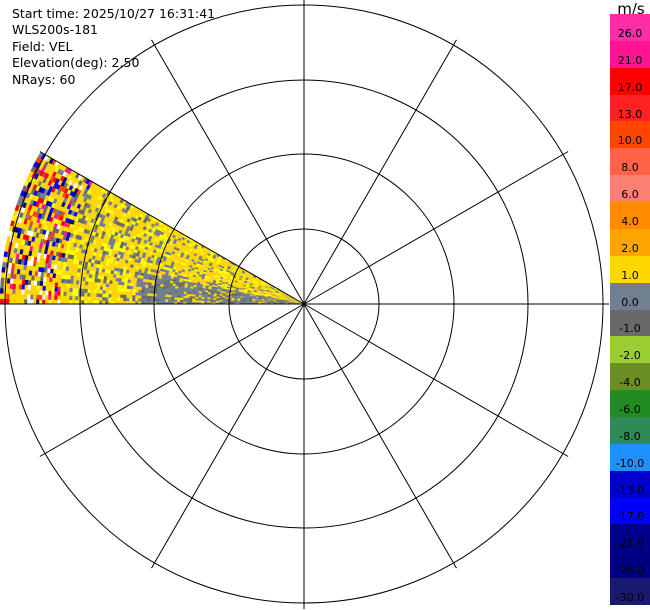 Image resolution: width=650 pixels, height=610 pixels. Describe the element at coordinates (630, 248) in the screenshot. I see `colorbar-label: 2.0` at that location.